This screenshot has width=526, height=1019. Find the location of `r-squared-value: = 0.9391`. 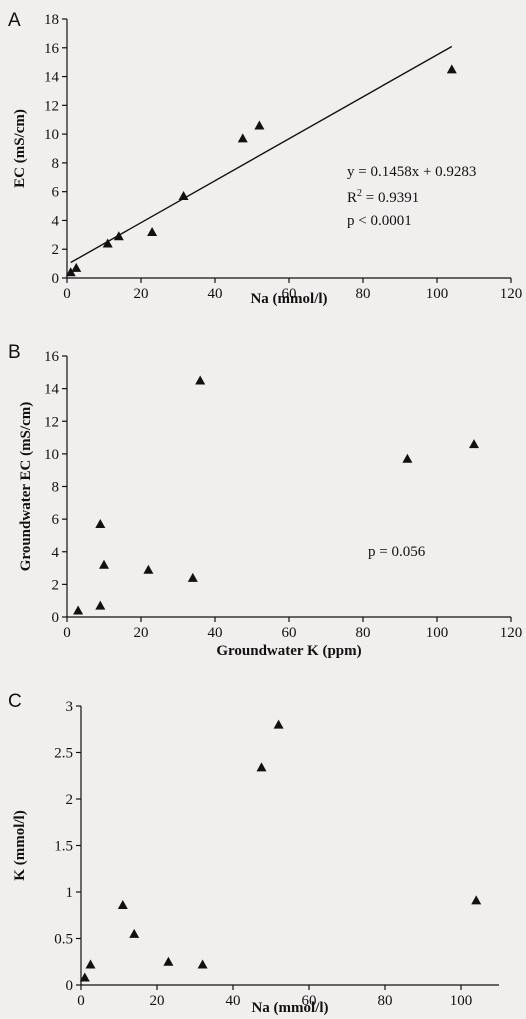

r-squared-value: = 0.9391 is located at coordinates (390, 198).